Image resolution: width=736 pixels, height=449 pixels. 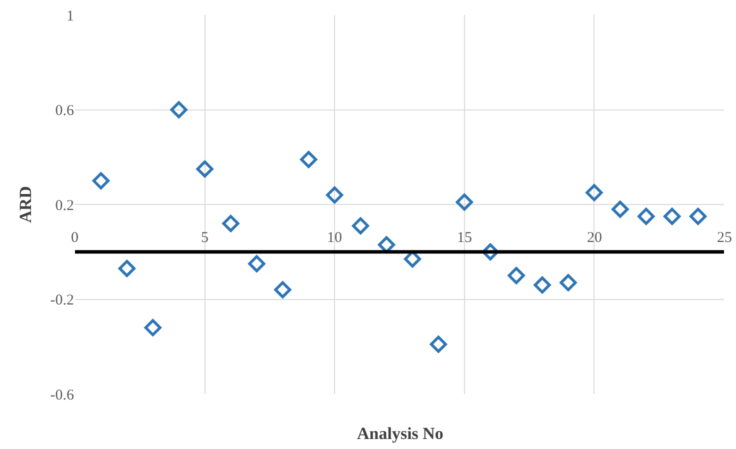 What do you see at coordinates (62, 395) in the screenshot?
I see `y-tick-label: -0.6` at bounding box center [62, 395].